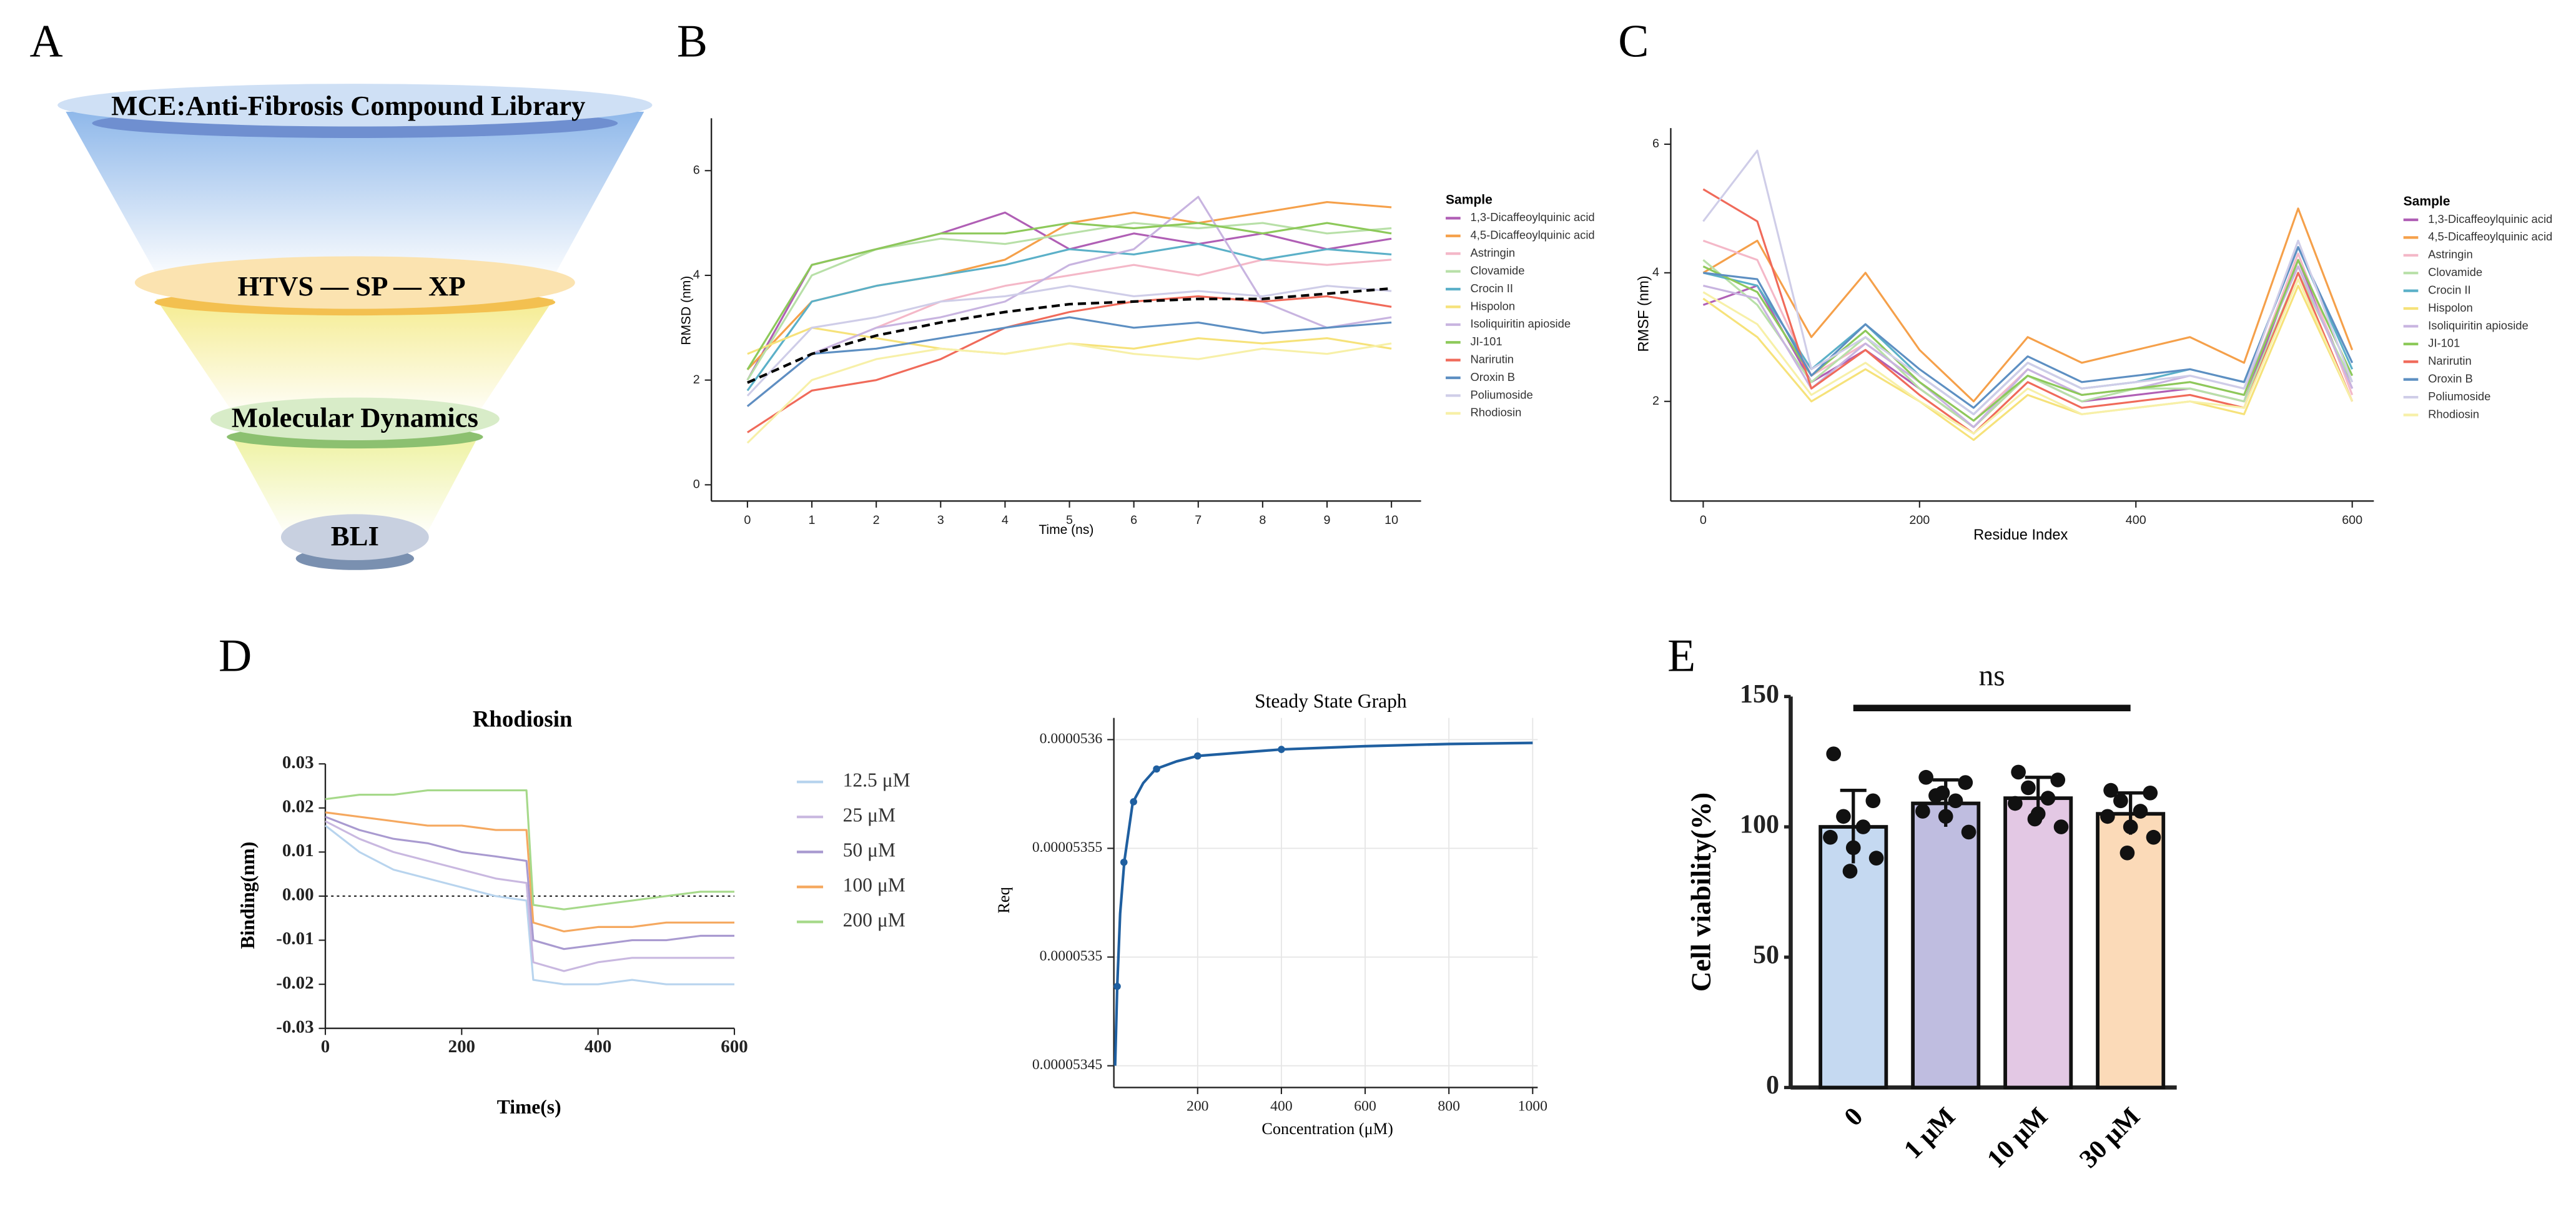 This screenshot has width=2576, height=1214. Describe the element at coordinates (875, 920) in the screenshot. I see `legend-label: 200 μM` at that location.